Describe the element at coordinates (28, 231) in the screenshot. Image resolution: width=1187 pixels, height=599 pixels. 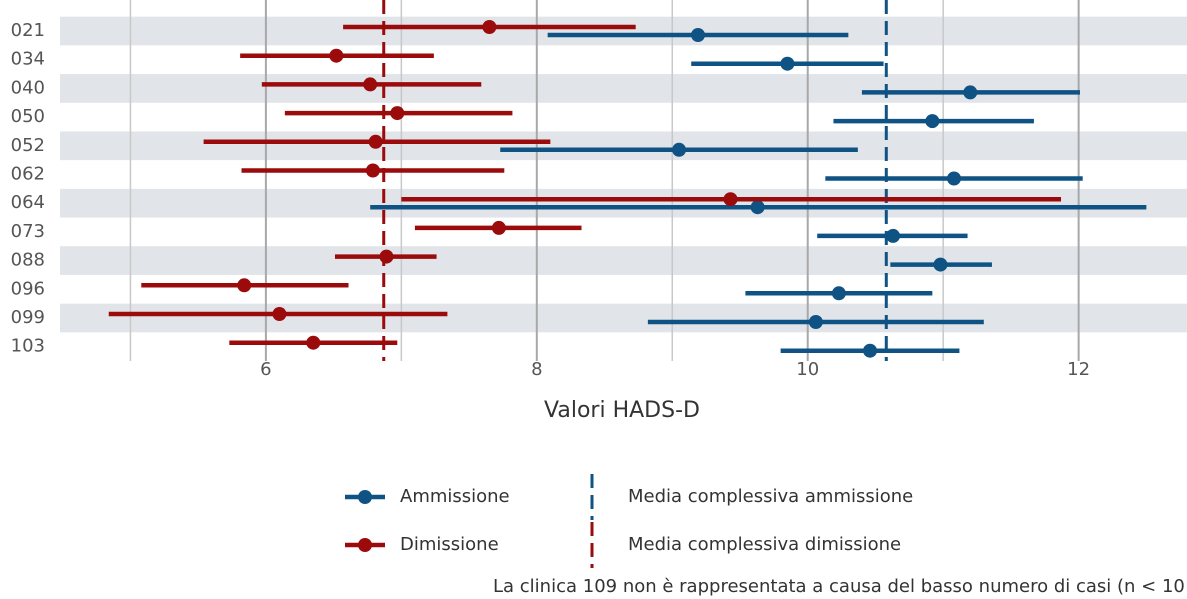
I see `y-tick-label: 073` at that location.